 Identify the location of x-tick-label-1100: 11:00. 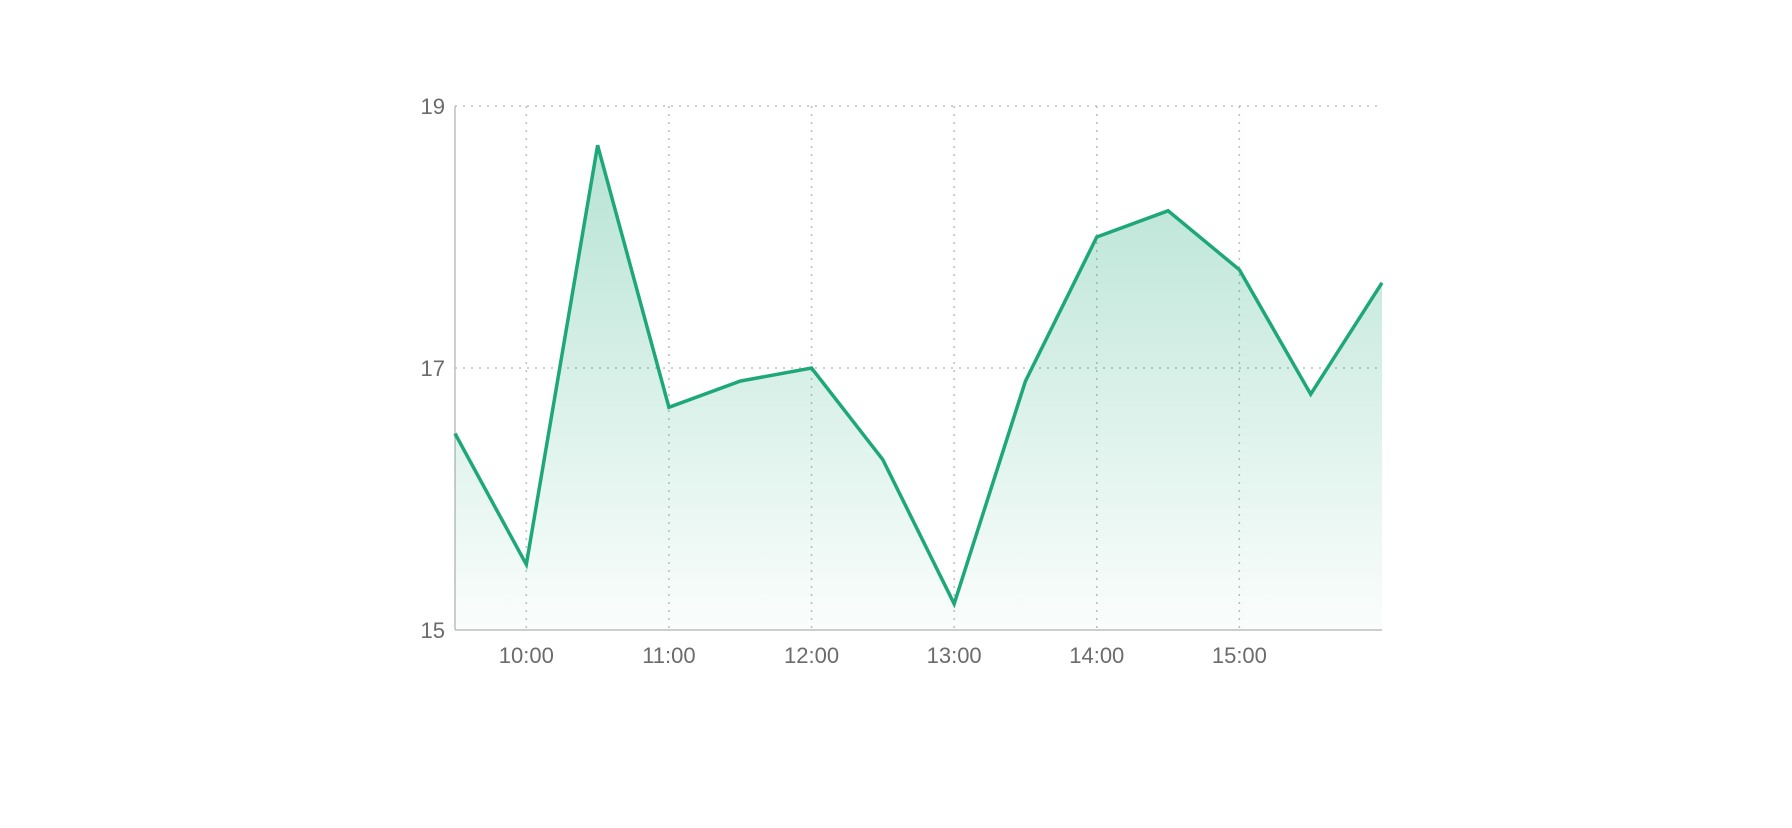
(668, 655).